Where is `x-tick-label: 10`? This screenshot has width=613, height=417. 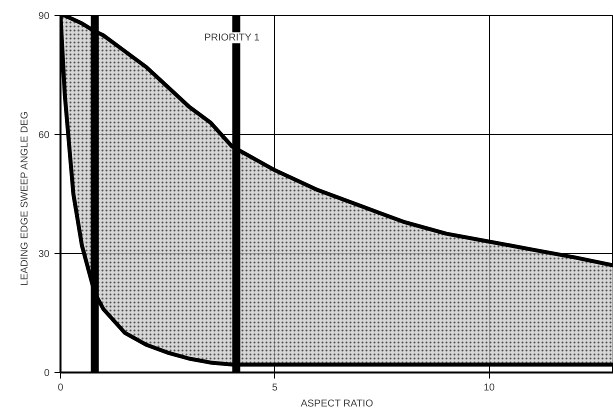 x-tick-label: 10 is located at coordinates (490, 388).